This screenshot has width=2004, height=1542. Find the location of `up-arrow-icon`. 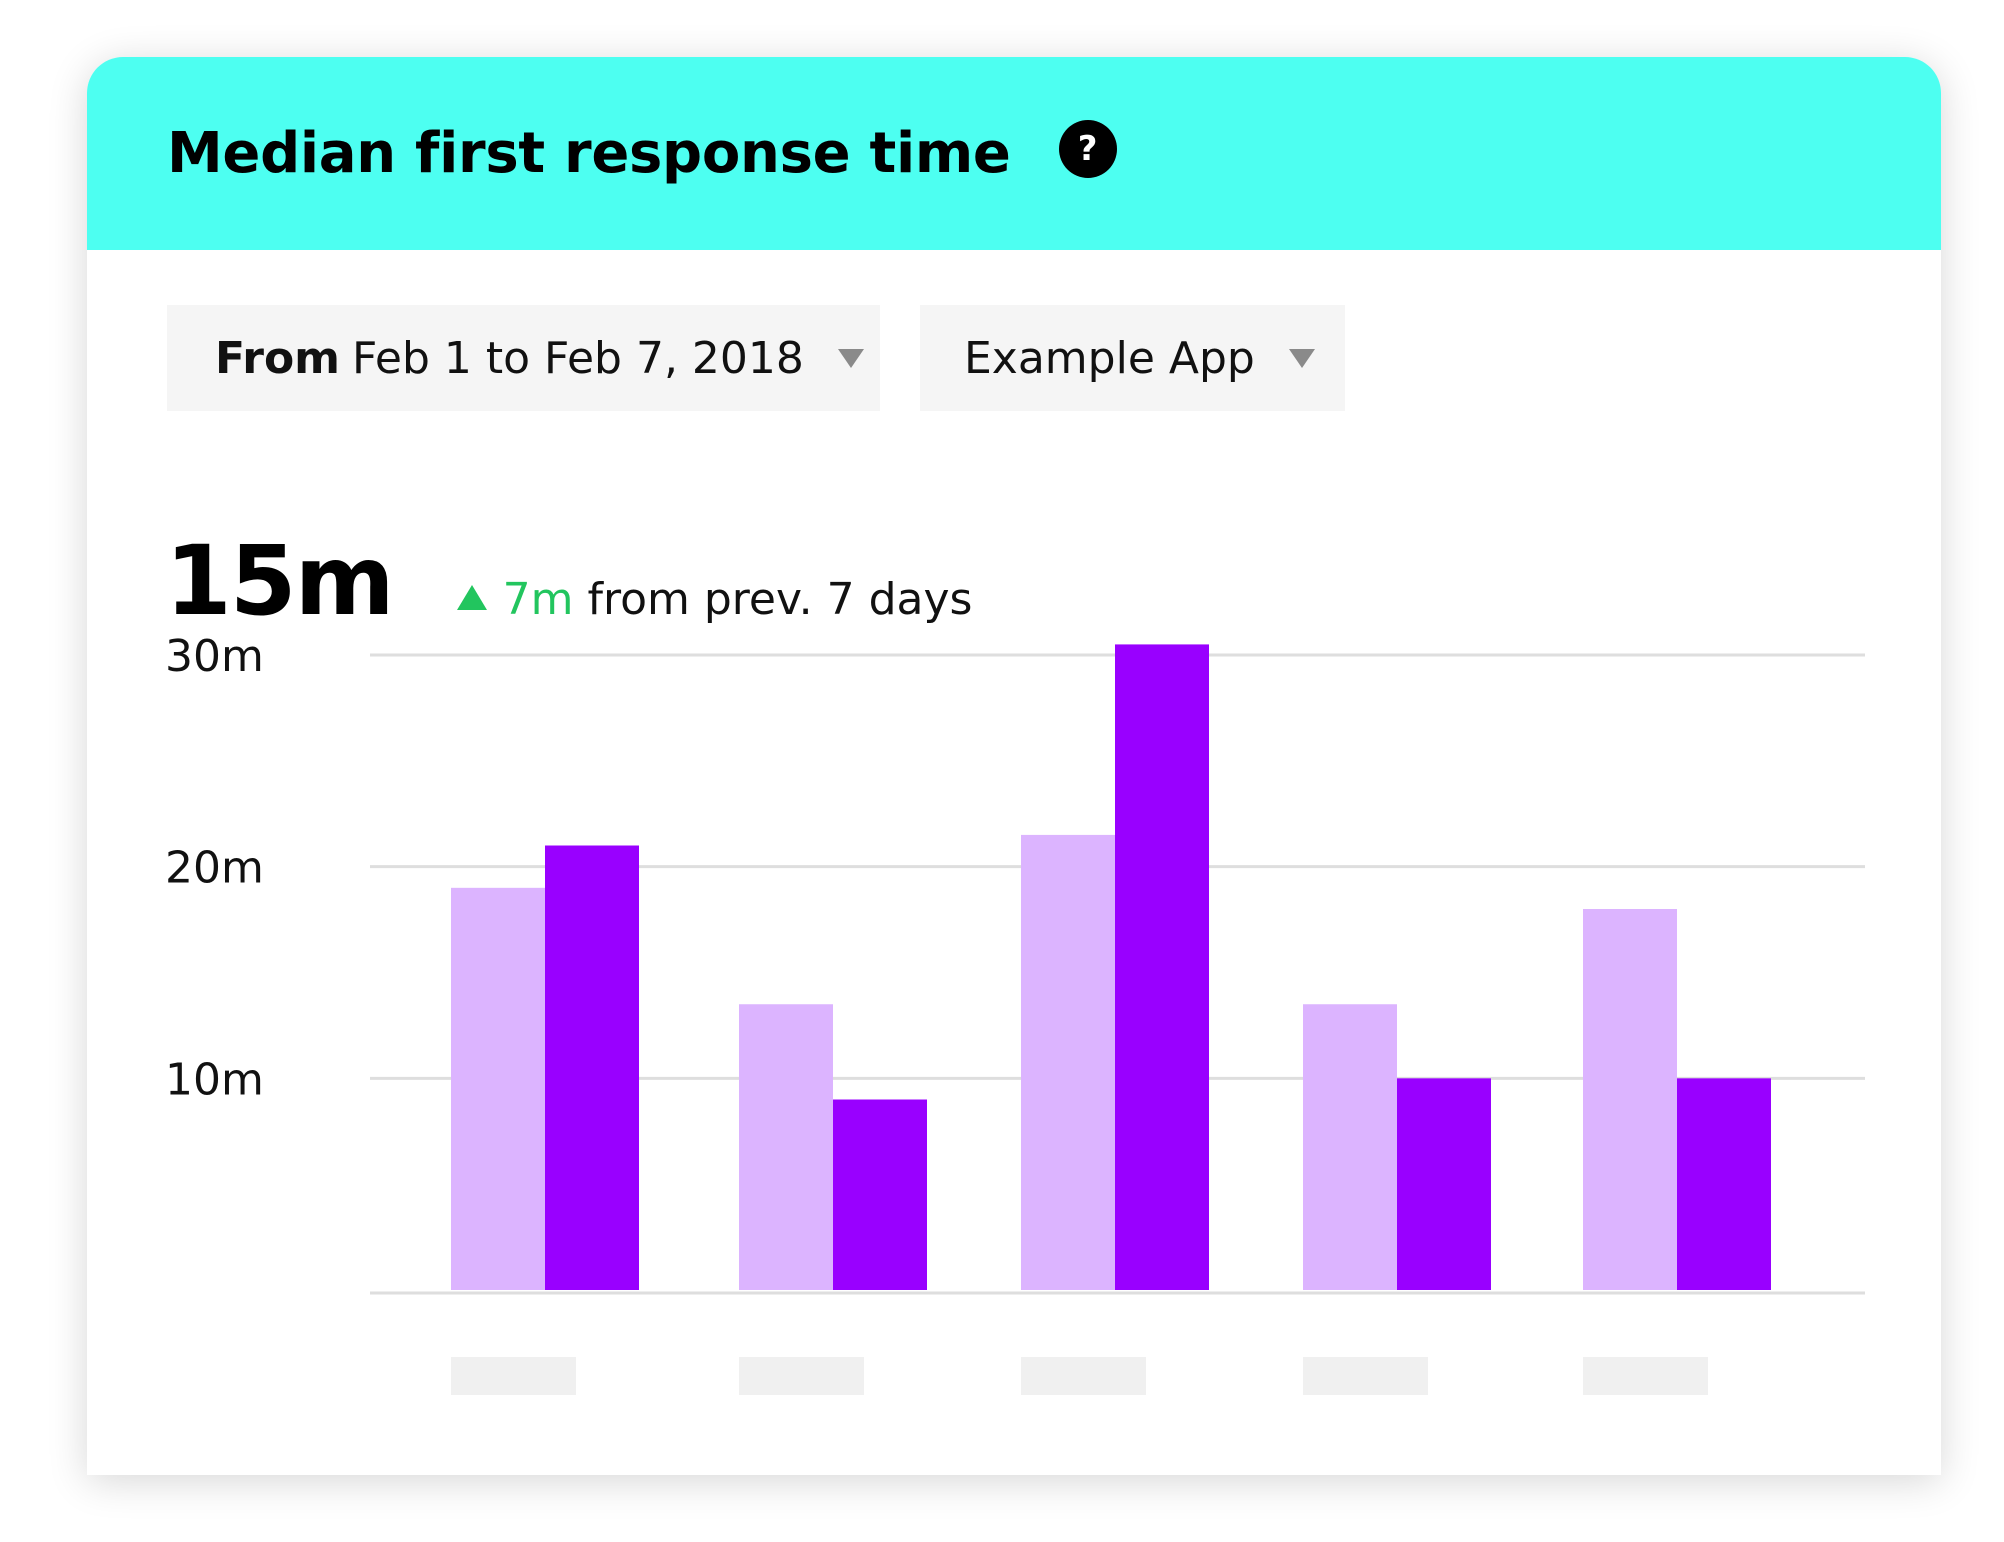

up-arrow-icon is located at coordinates (471, 597).